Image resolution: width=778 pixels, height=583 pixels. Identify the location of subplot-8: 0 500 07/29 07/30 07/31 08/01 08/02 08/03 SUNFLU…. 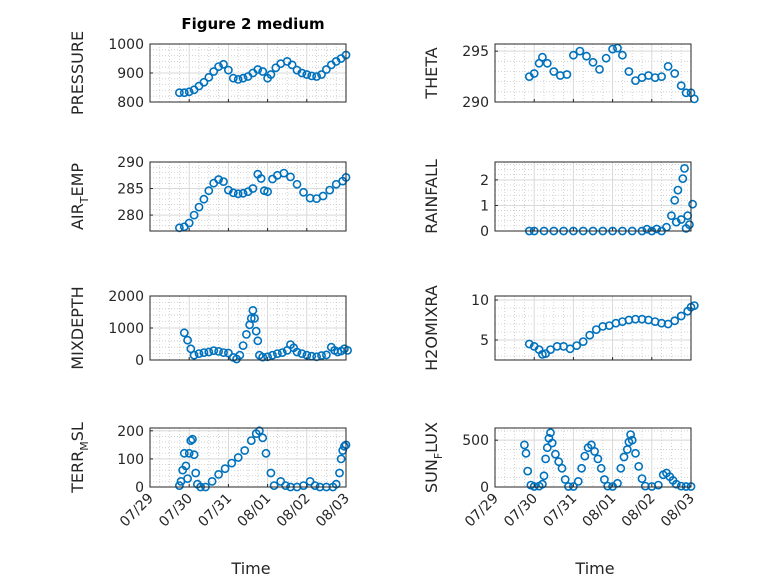
(560, 476).